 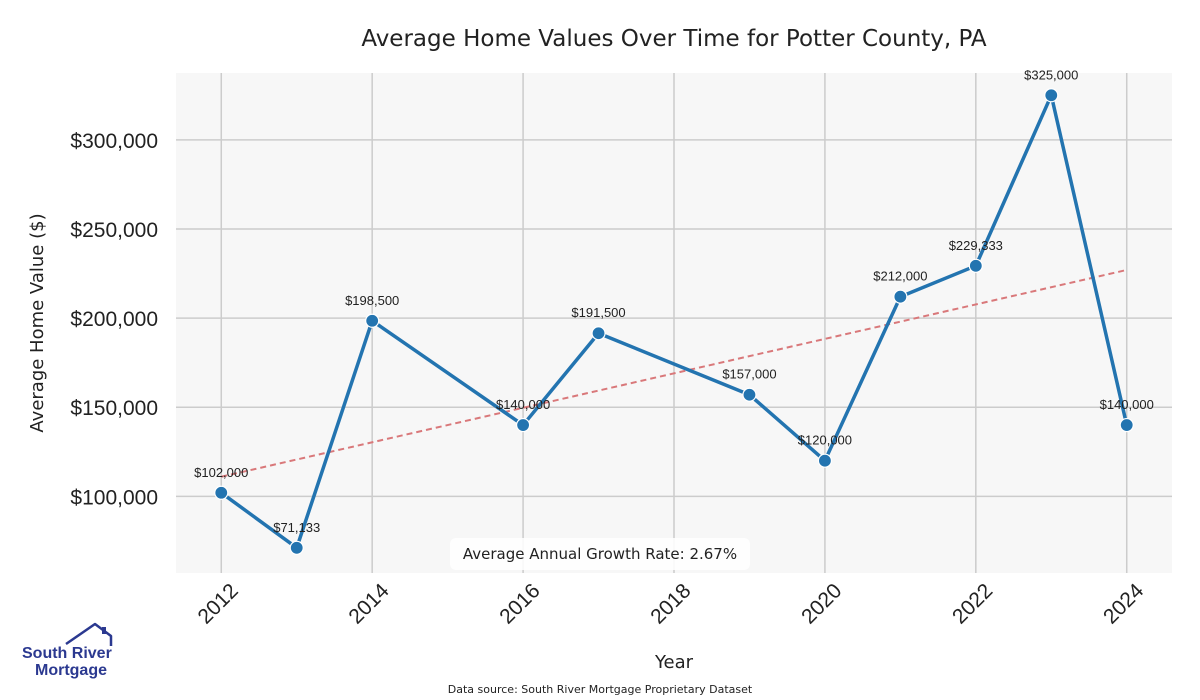 I want to click on growth-rate-box, so click(x=600, y=554).